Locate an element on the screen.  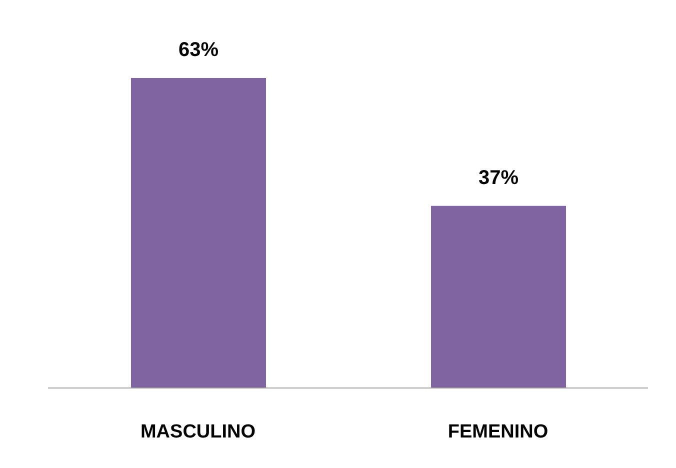
x-tick-label: FEMENINO is located at coordinates (498, 431).